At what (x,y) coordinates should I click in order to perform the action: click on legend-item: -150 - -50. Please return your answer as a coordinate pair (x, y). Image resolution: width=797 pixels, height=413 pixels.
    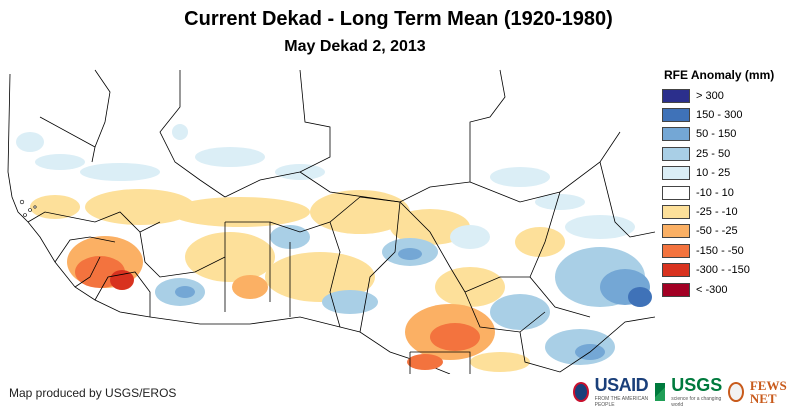
    Looking at the image, I should click on (727, 250).